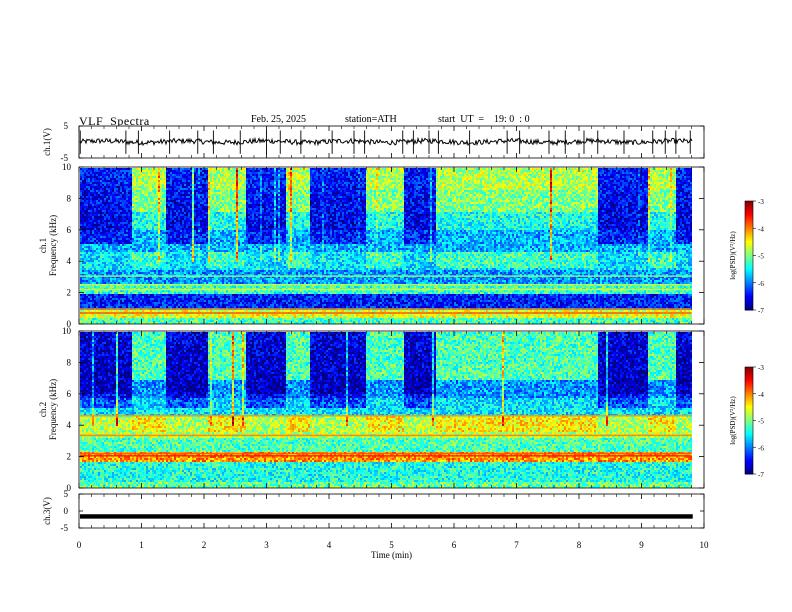 Image resolution: width=792 pixels, height=612 pixels. Describe the element at coordinates (47, 511) in the screenshot. I see `y-axis-label: ch.3(V)` at that location.